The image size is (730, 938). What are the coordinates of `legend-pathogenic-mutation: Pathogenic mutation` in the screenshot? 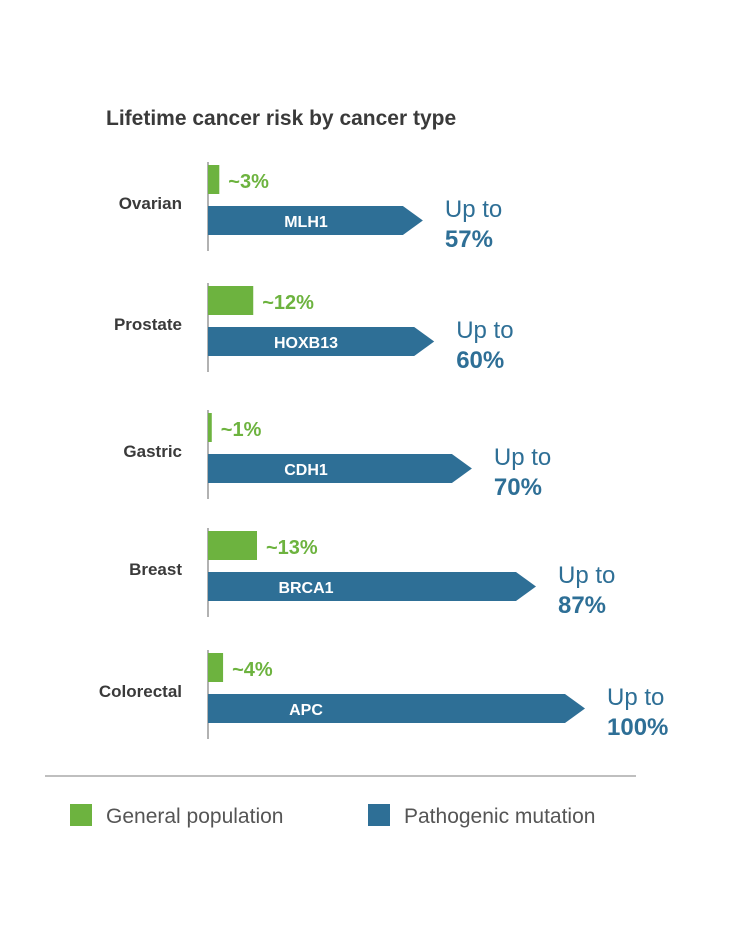 It's located at (481, 816).